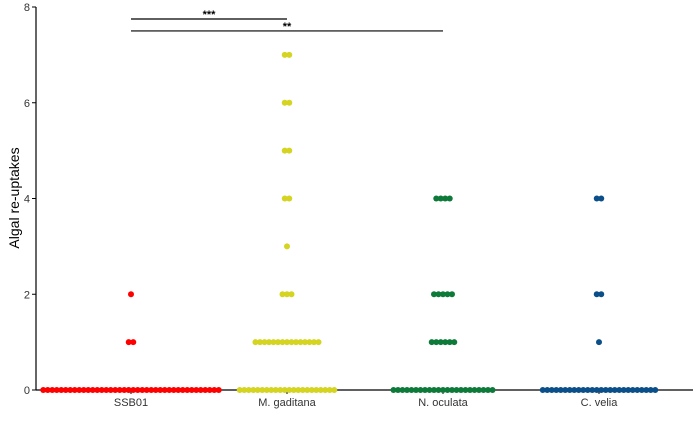 This screenshot has height=432, width=700. Describe the element at coordinates (600, 403) in the screenshot. I see `x-tick-label: C. velia` at that location.